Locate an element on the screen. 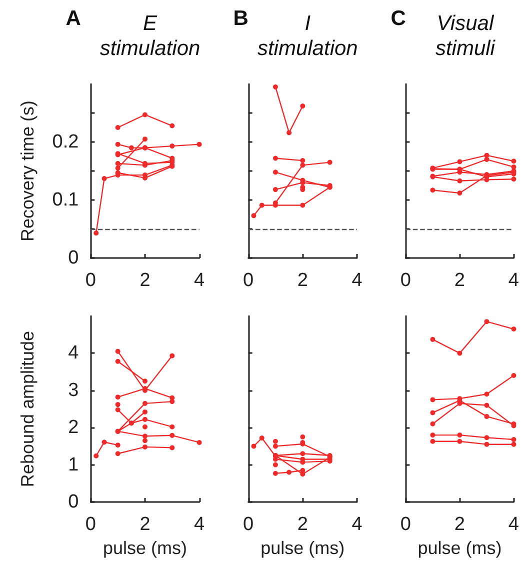 The image size is (522, 564). y-tick-label: 2 is located at coordinates (73, 427).